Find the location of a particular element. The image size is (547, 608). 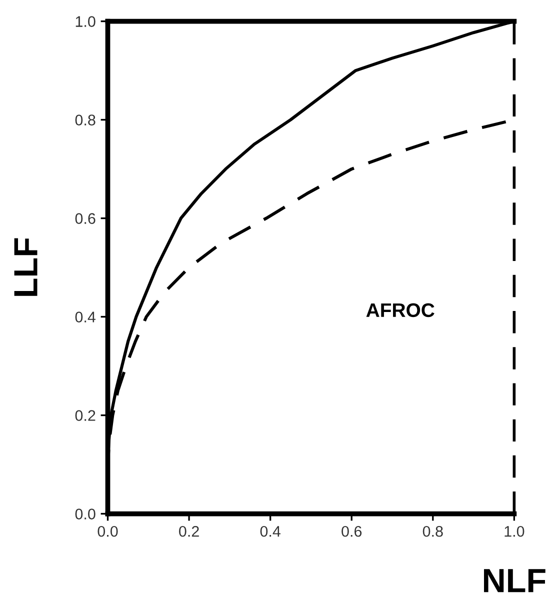

y-tick-label: 0.8 is located at coordinates (85, 120).